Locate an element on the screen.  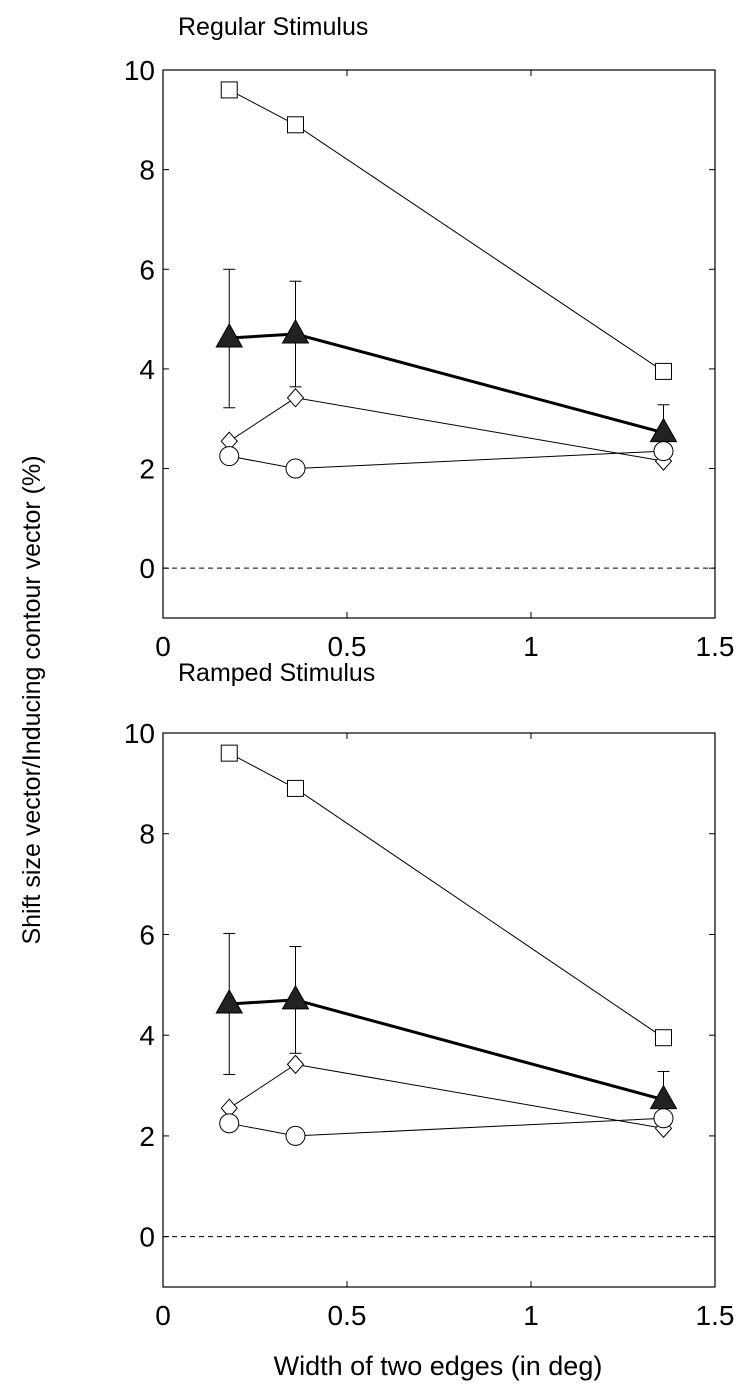
chart-title: Ramped Stimulus is located at coordinates (276, 673).